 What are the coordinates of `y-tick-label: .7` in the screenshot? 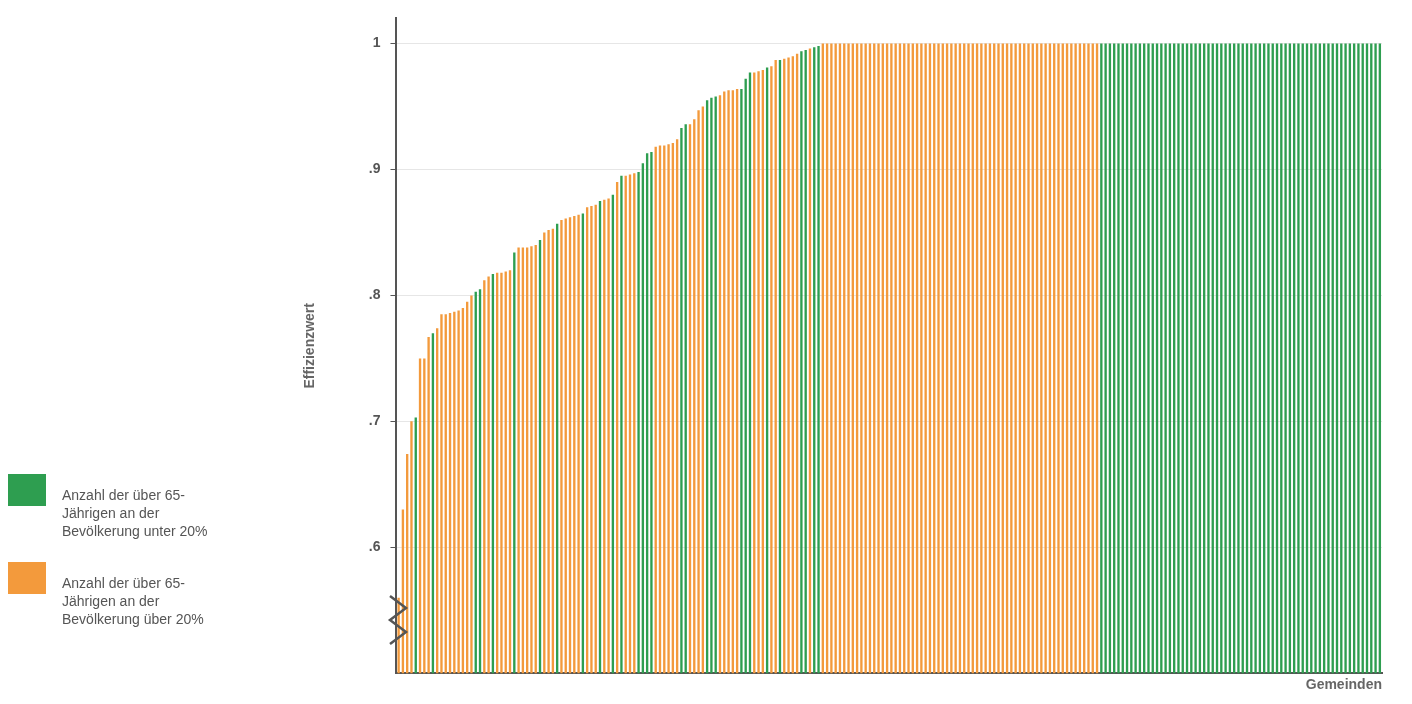 It's located at (374, 420).